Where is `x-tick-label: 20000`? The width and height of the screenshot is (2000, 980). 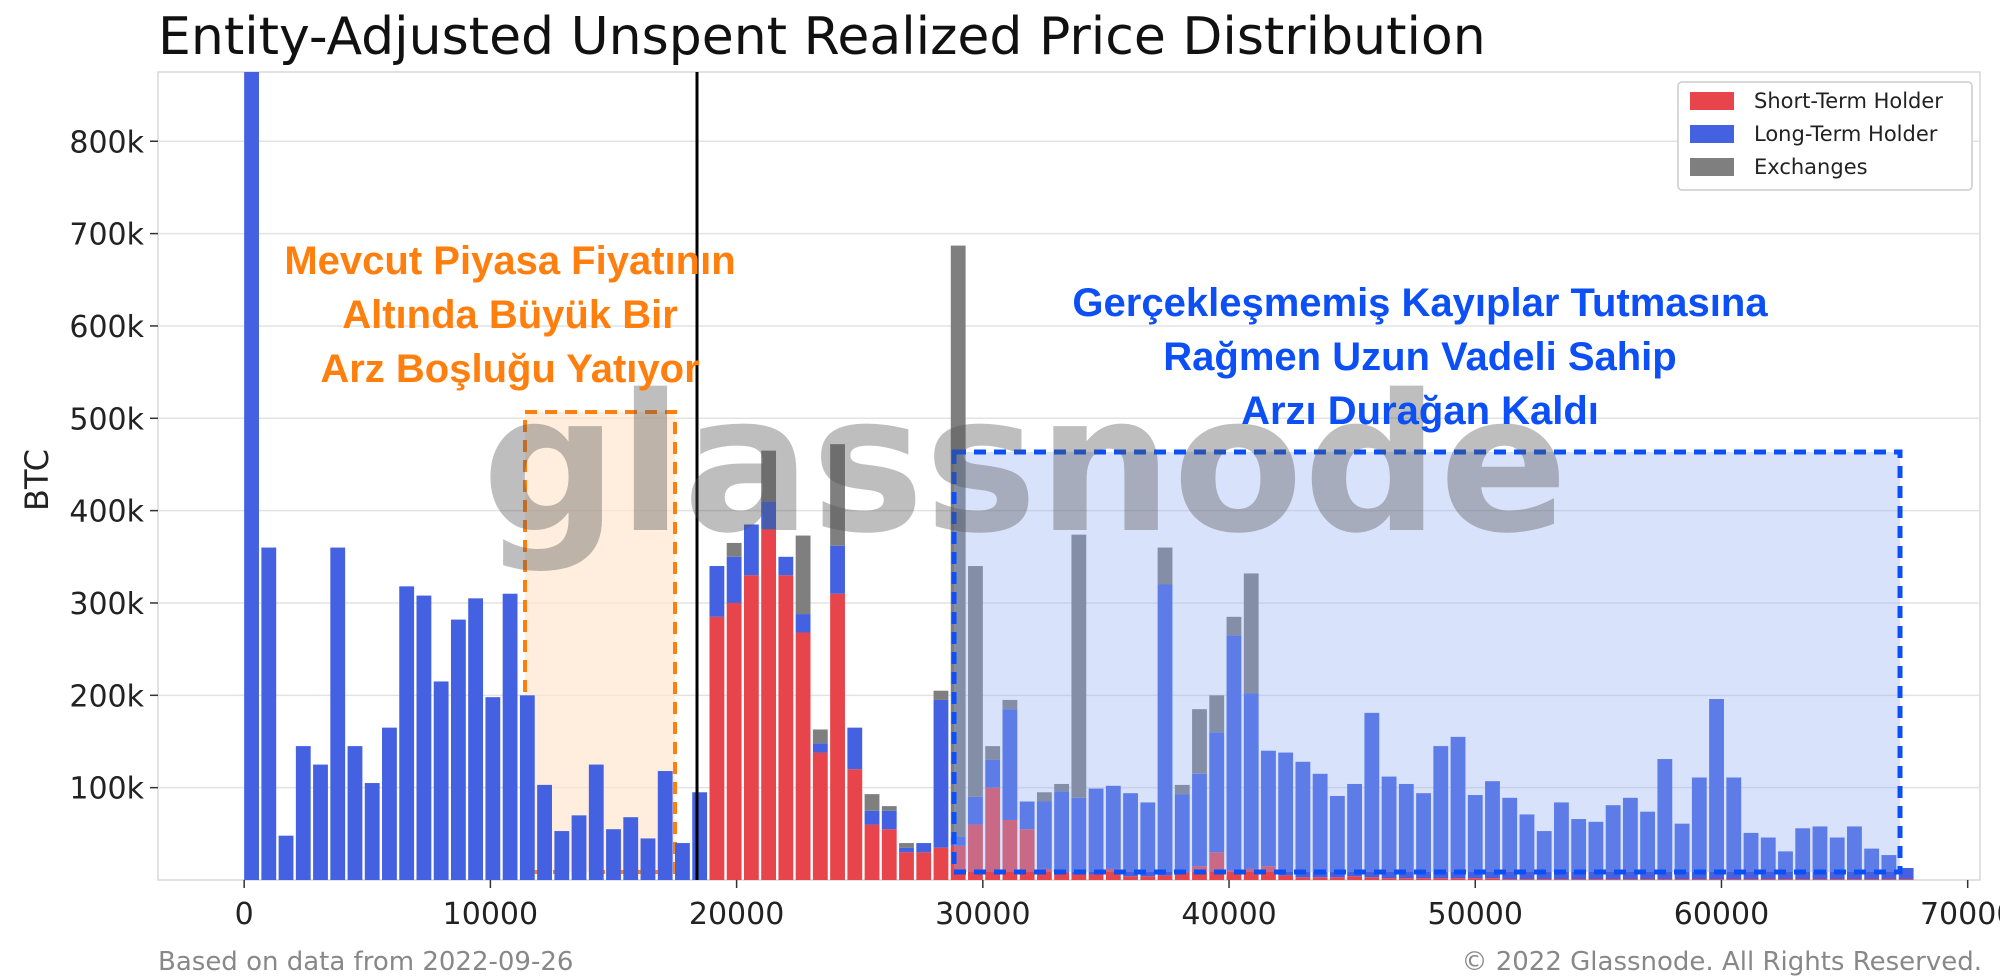
x-tick-label: 20000 is located at coordinates (736, 914).